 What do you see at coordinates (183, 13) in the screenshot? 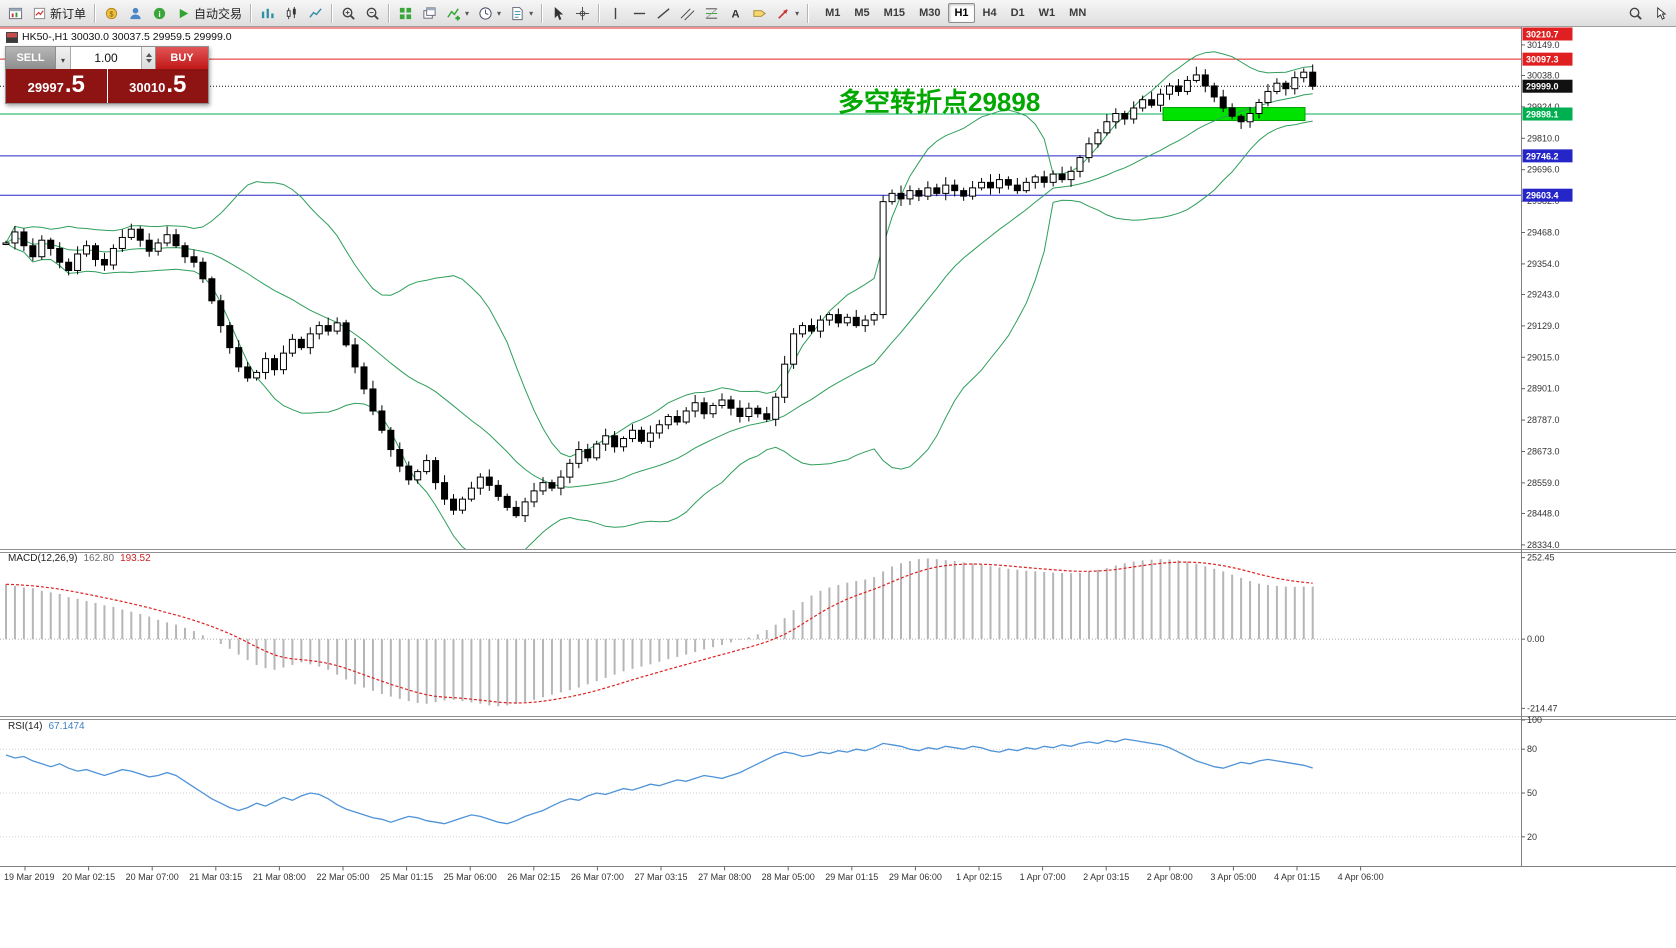
I see `play-icon` at bounding box center [183, 13].